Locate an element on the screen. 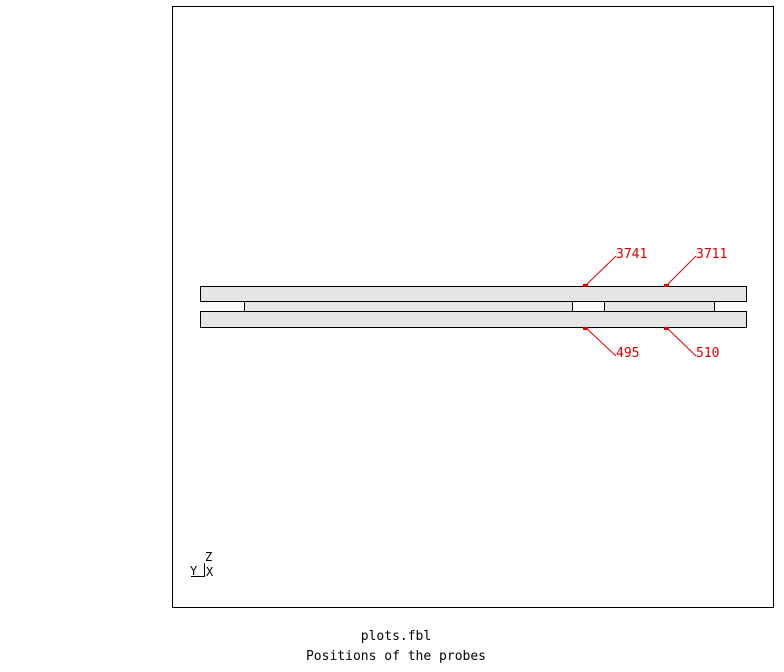 The height and width of the screenshot is (672, 784). bottom-plate is located at coordinates (473, 319).